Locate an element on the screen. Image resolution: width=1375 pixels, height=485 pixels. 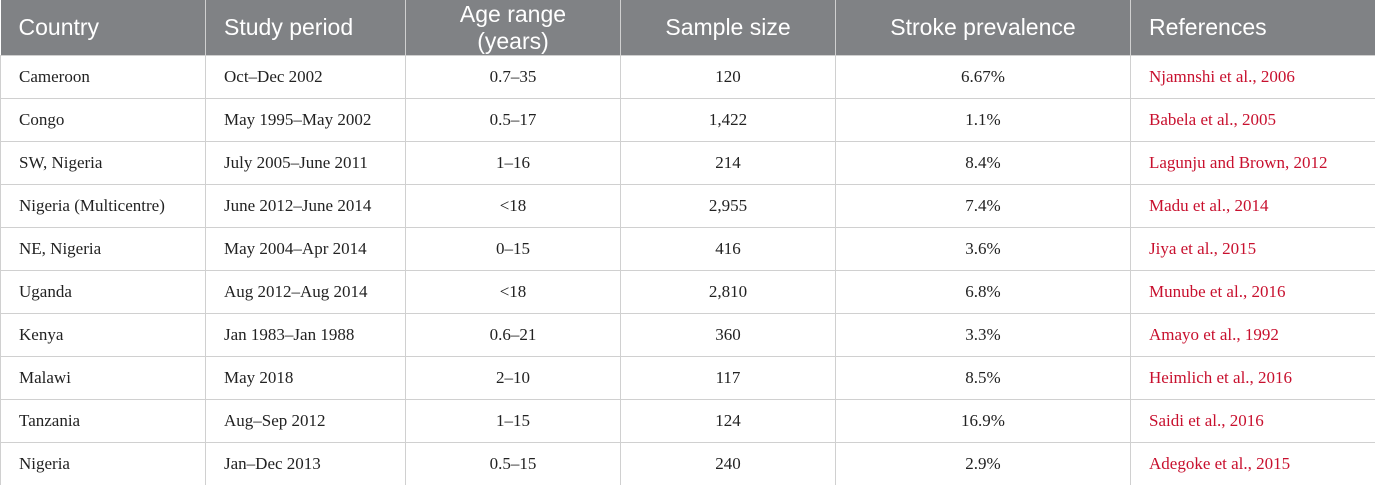
table-cell: 3.6% is located at coordinates (983, 249).